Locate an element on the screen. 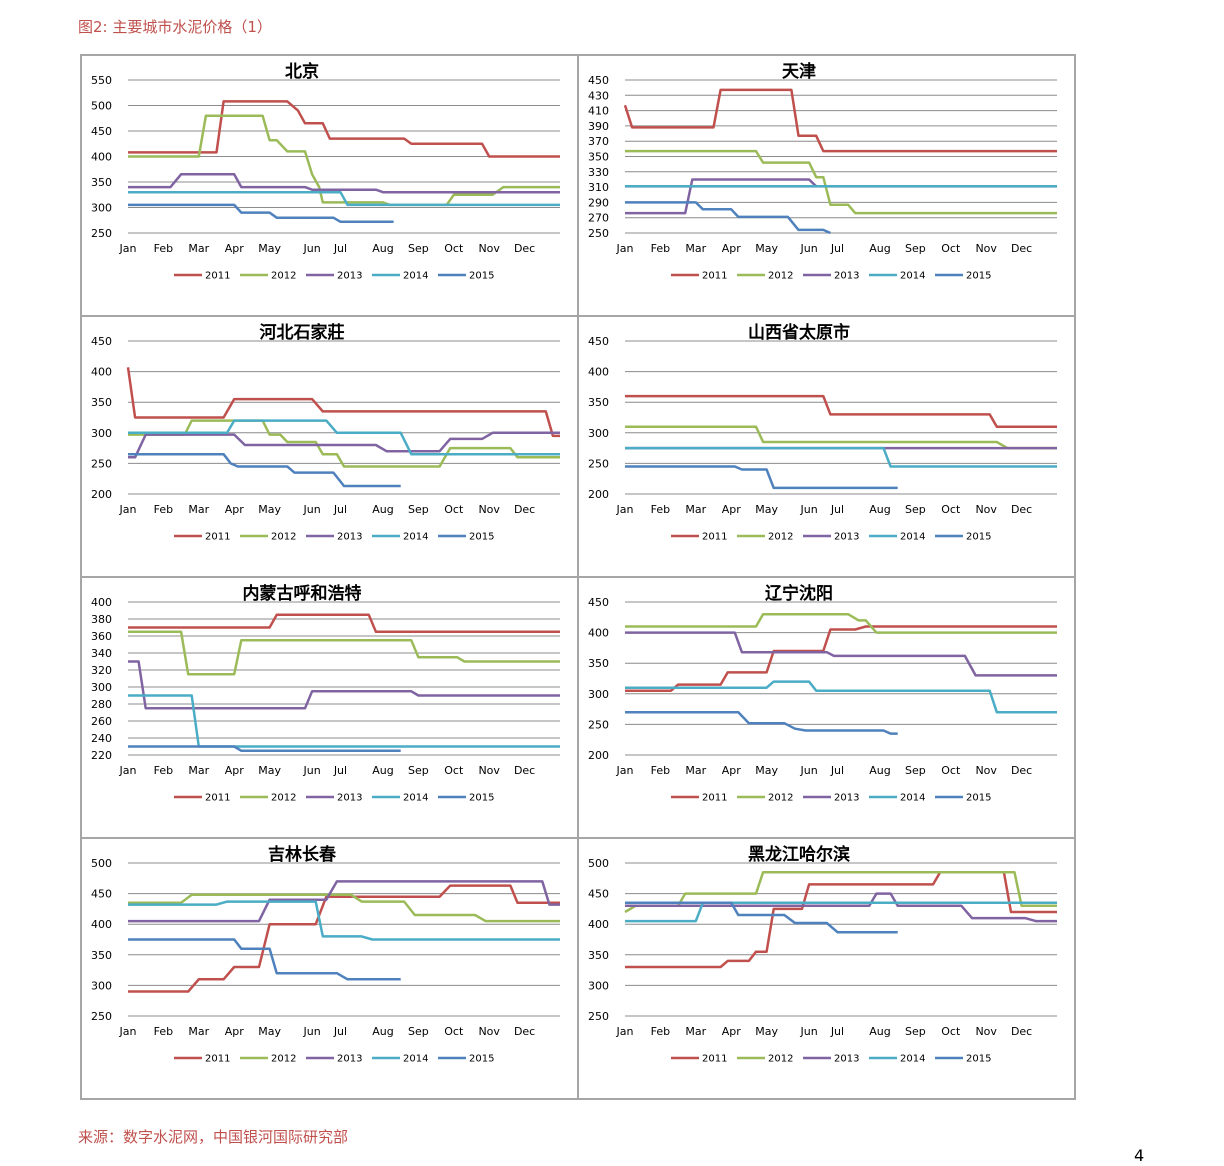 Image resolution: width=1224 pixels, height=1166 pixels. x-tick-label: Oct is located at coordinates (454, 509).